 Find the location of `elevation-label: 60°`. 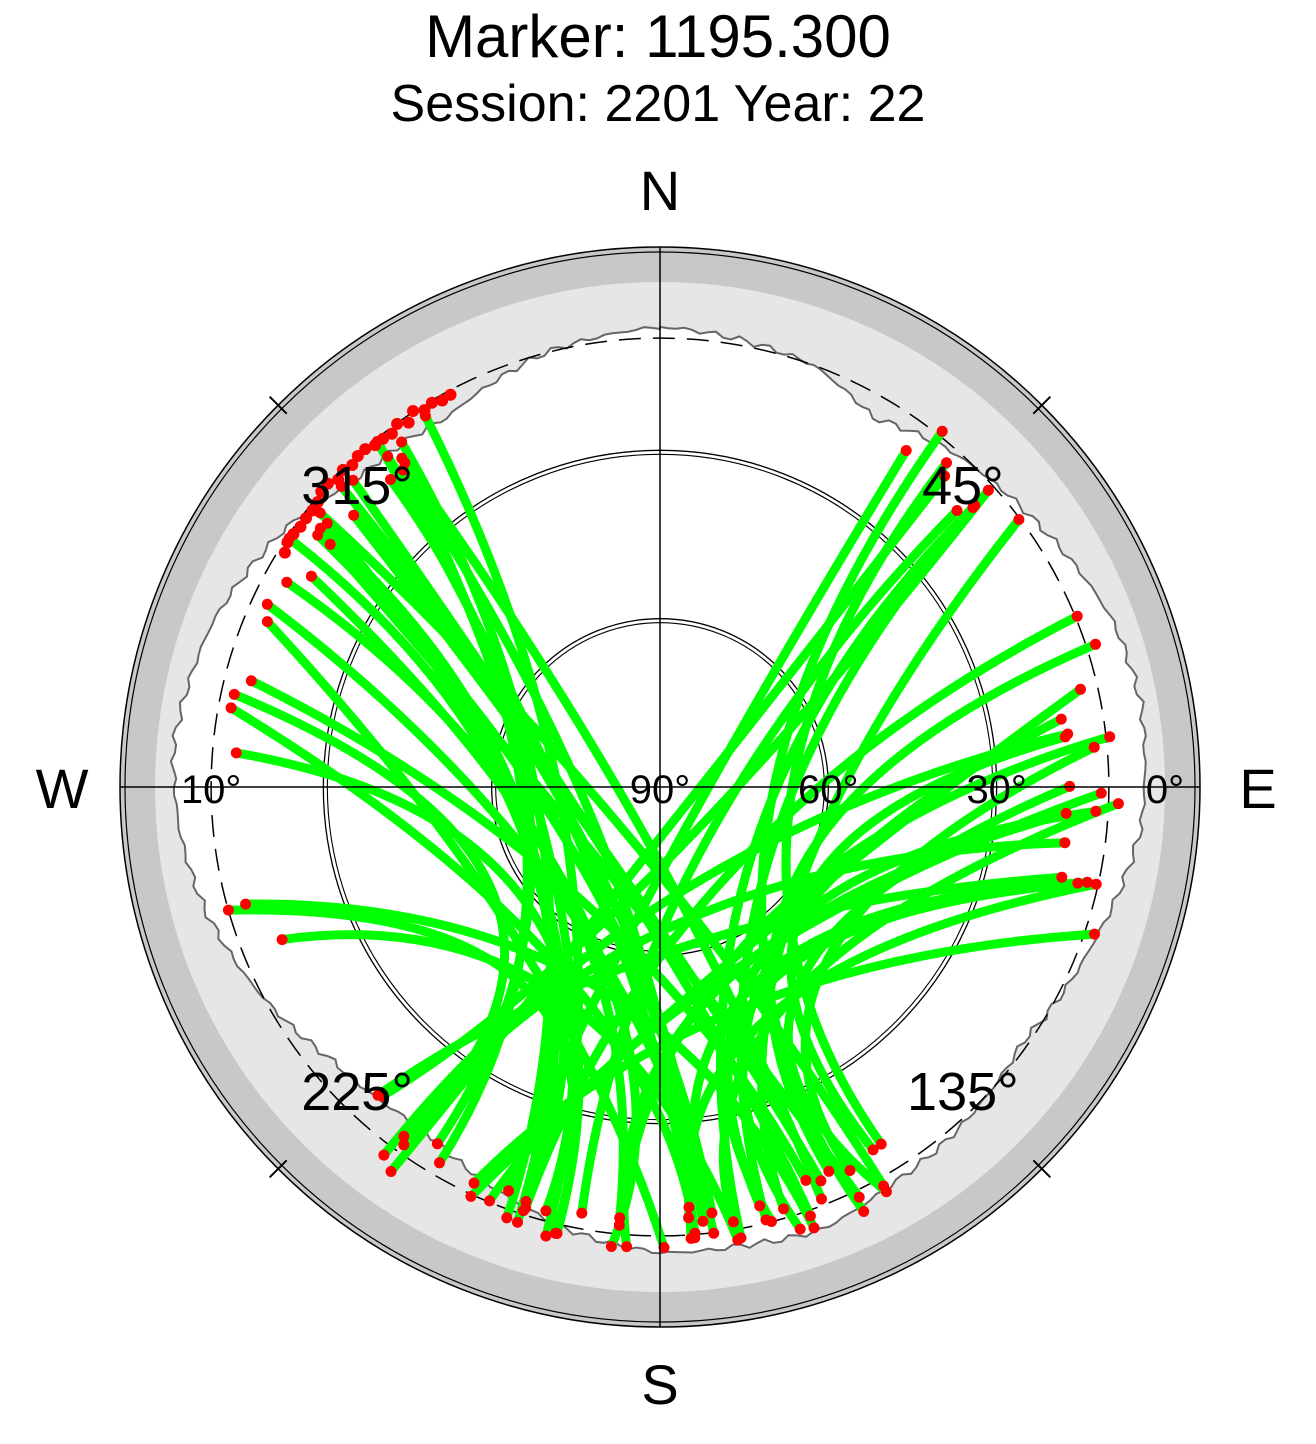

elevation-label: 60° is located at coordinates (828, 790).